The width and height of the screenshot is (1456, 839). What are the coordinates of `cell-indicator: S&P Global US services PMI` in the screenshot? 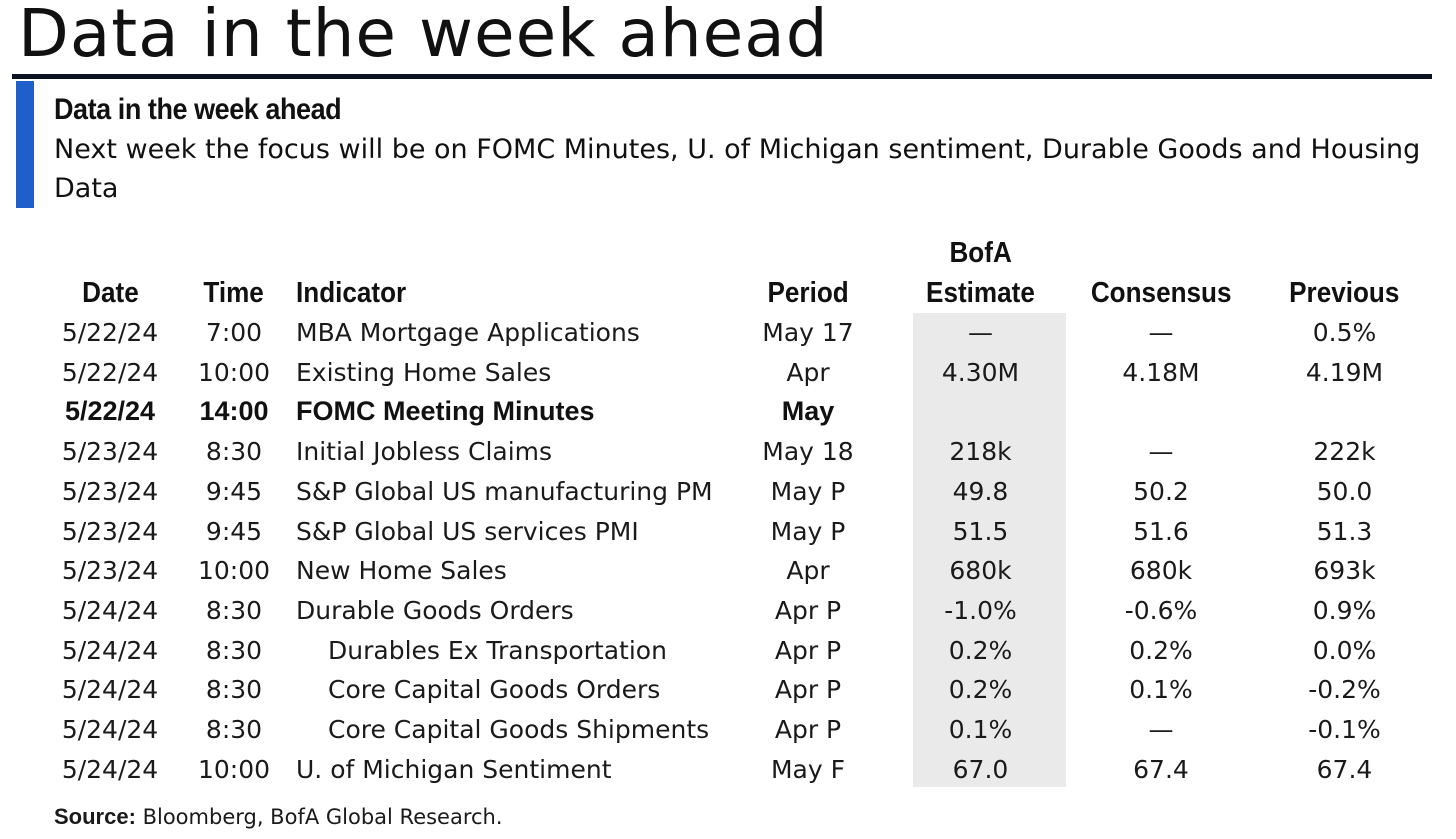 It's located at (467, 531).